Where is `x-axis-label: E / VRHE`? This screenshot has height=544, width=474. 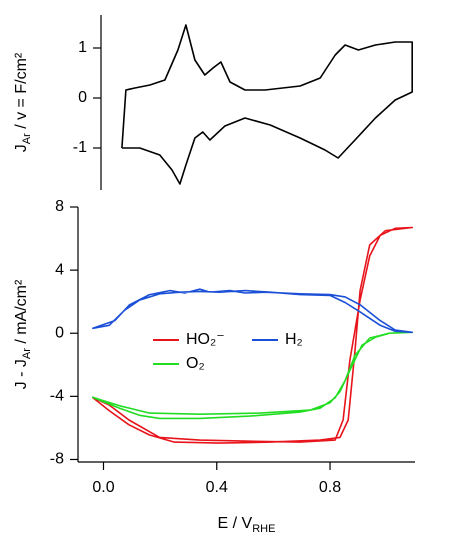
x-axis-label: E / VRHE is located at coordinates (247, 525).